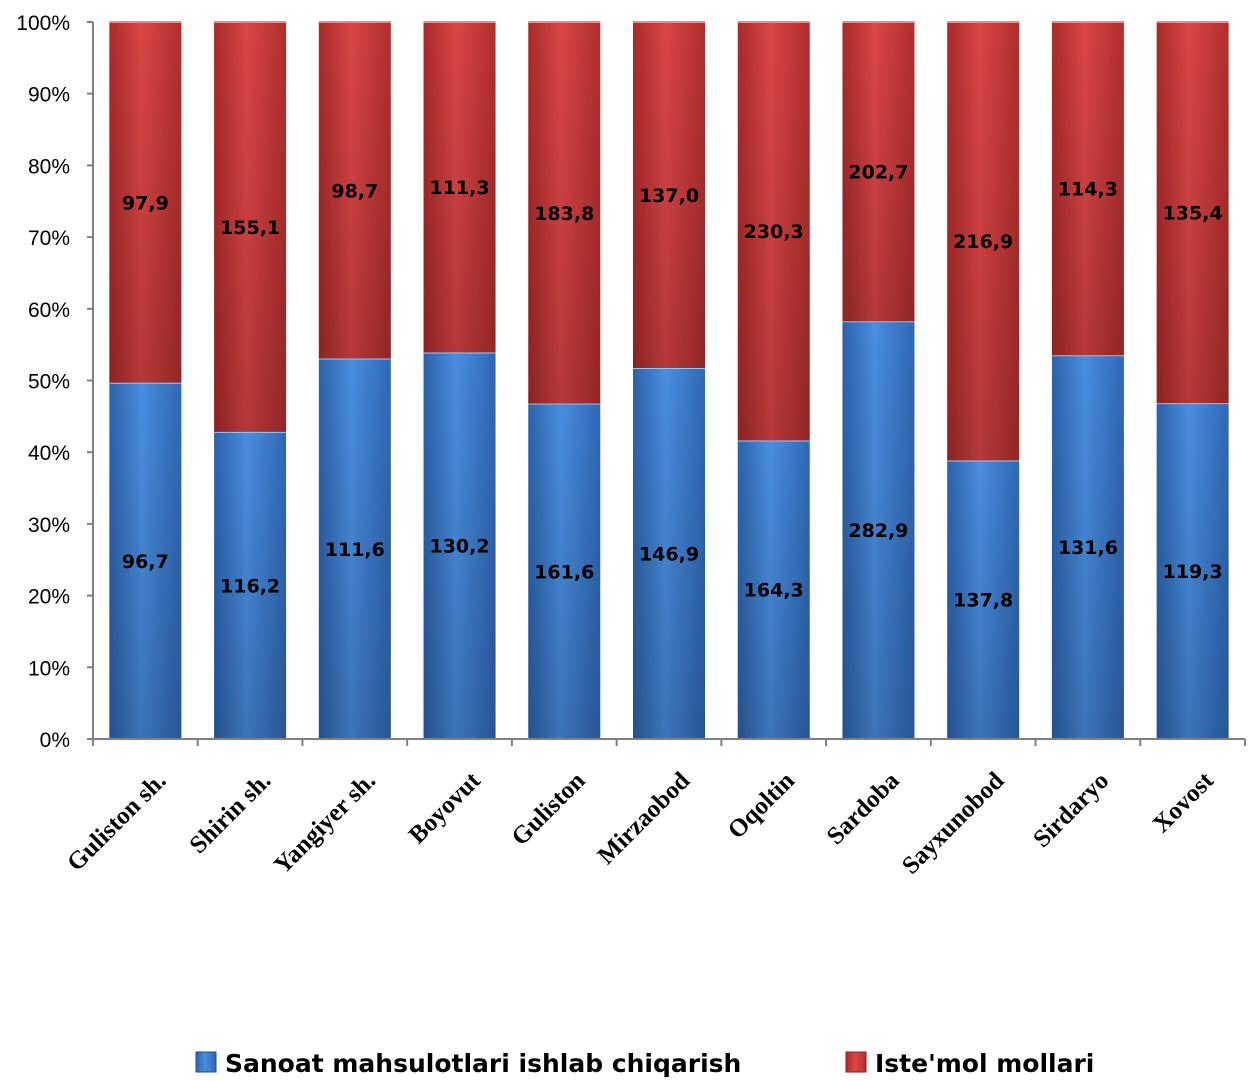 This screenshot has width=1249, height=1081. I want to click on x-tick-label: Yangiyer sh., so click(325, 823).